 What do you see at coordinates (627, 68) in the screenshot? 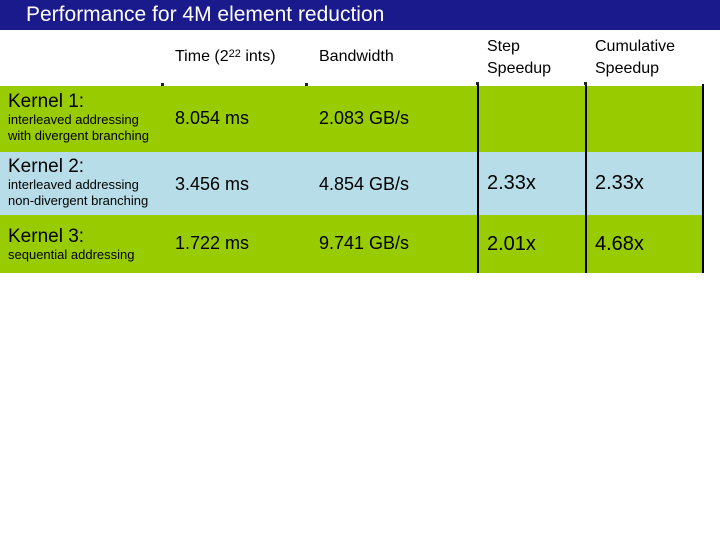
I see `header-cum-line2: Speedup` at bounding box center [627, 68].